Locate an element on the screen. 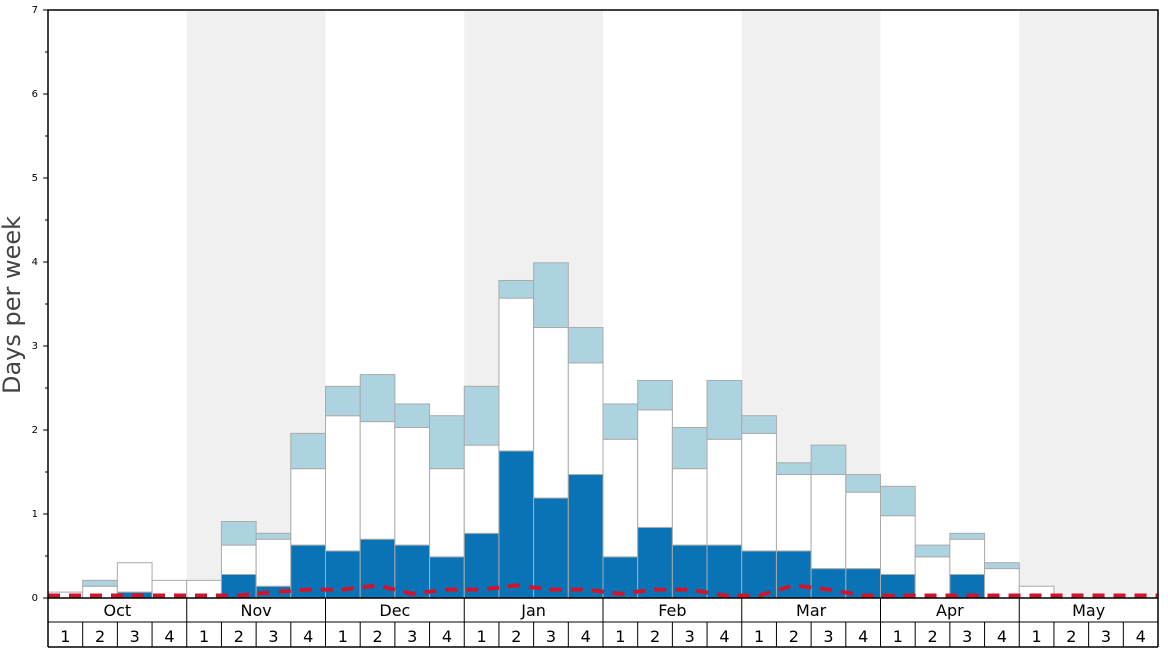 This screenshot has height=648, width=1168. y-tick-label: 0 is located at coordinates (35, 598).